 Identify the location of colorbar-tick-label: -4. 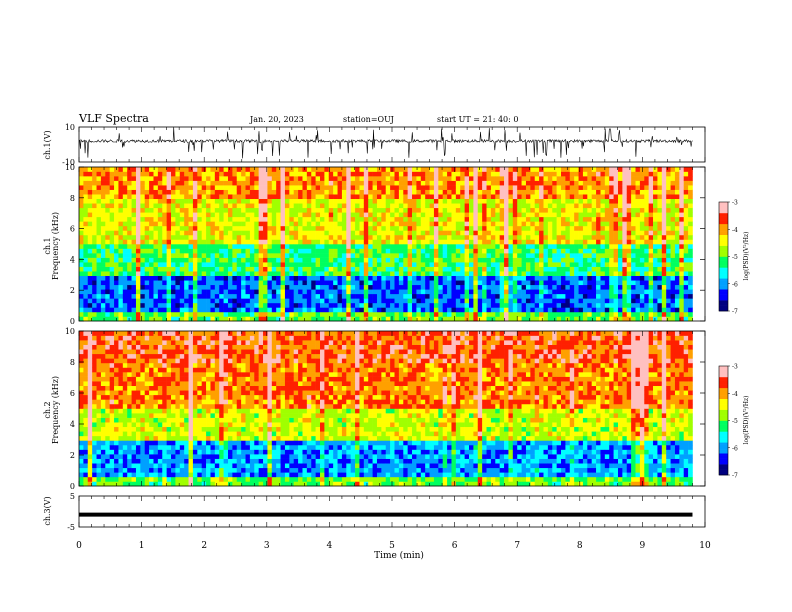
(735, 394).